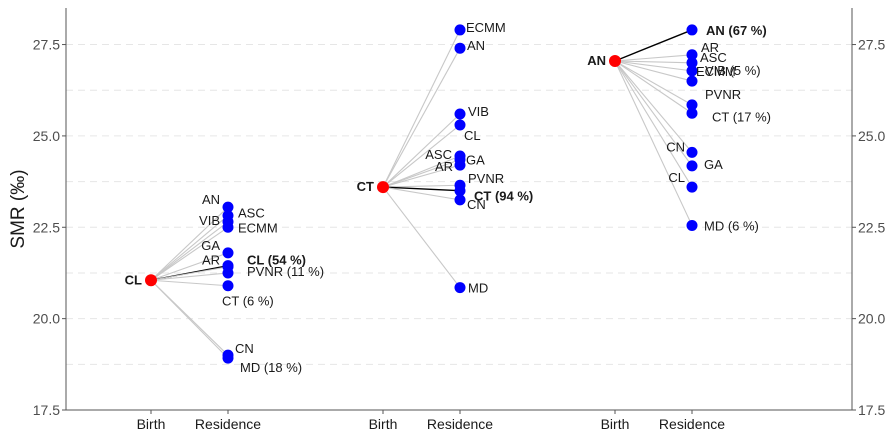 This screenshot has width=894, height=433. I want to click on point-label: PVNR (11 %), so click(285, 271).